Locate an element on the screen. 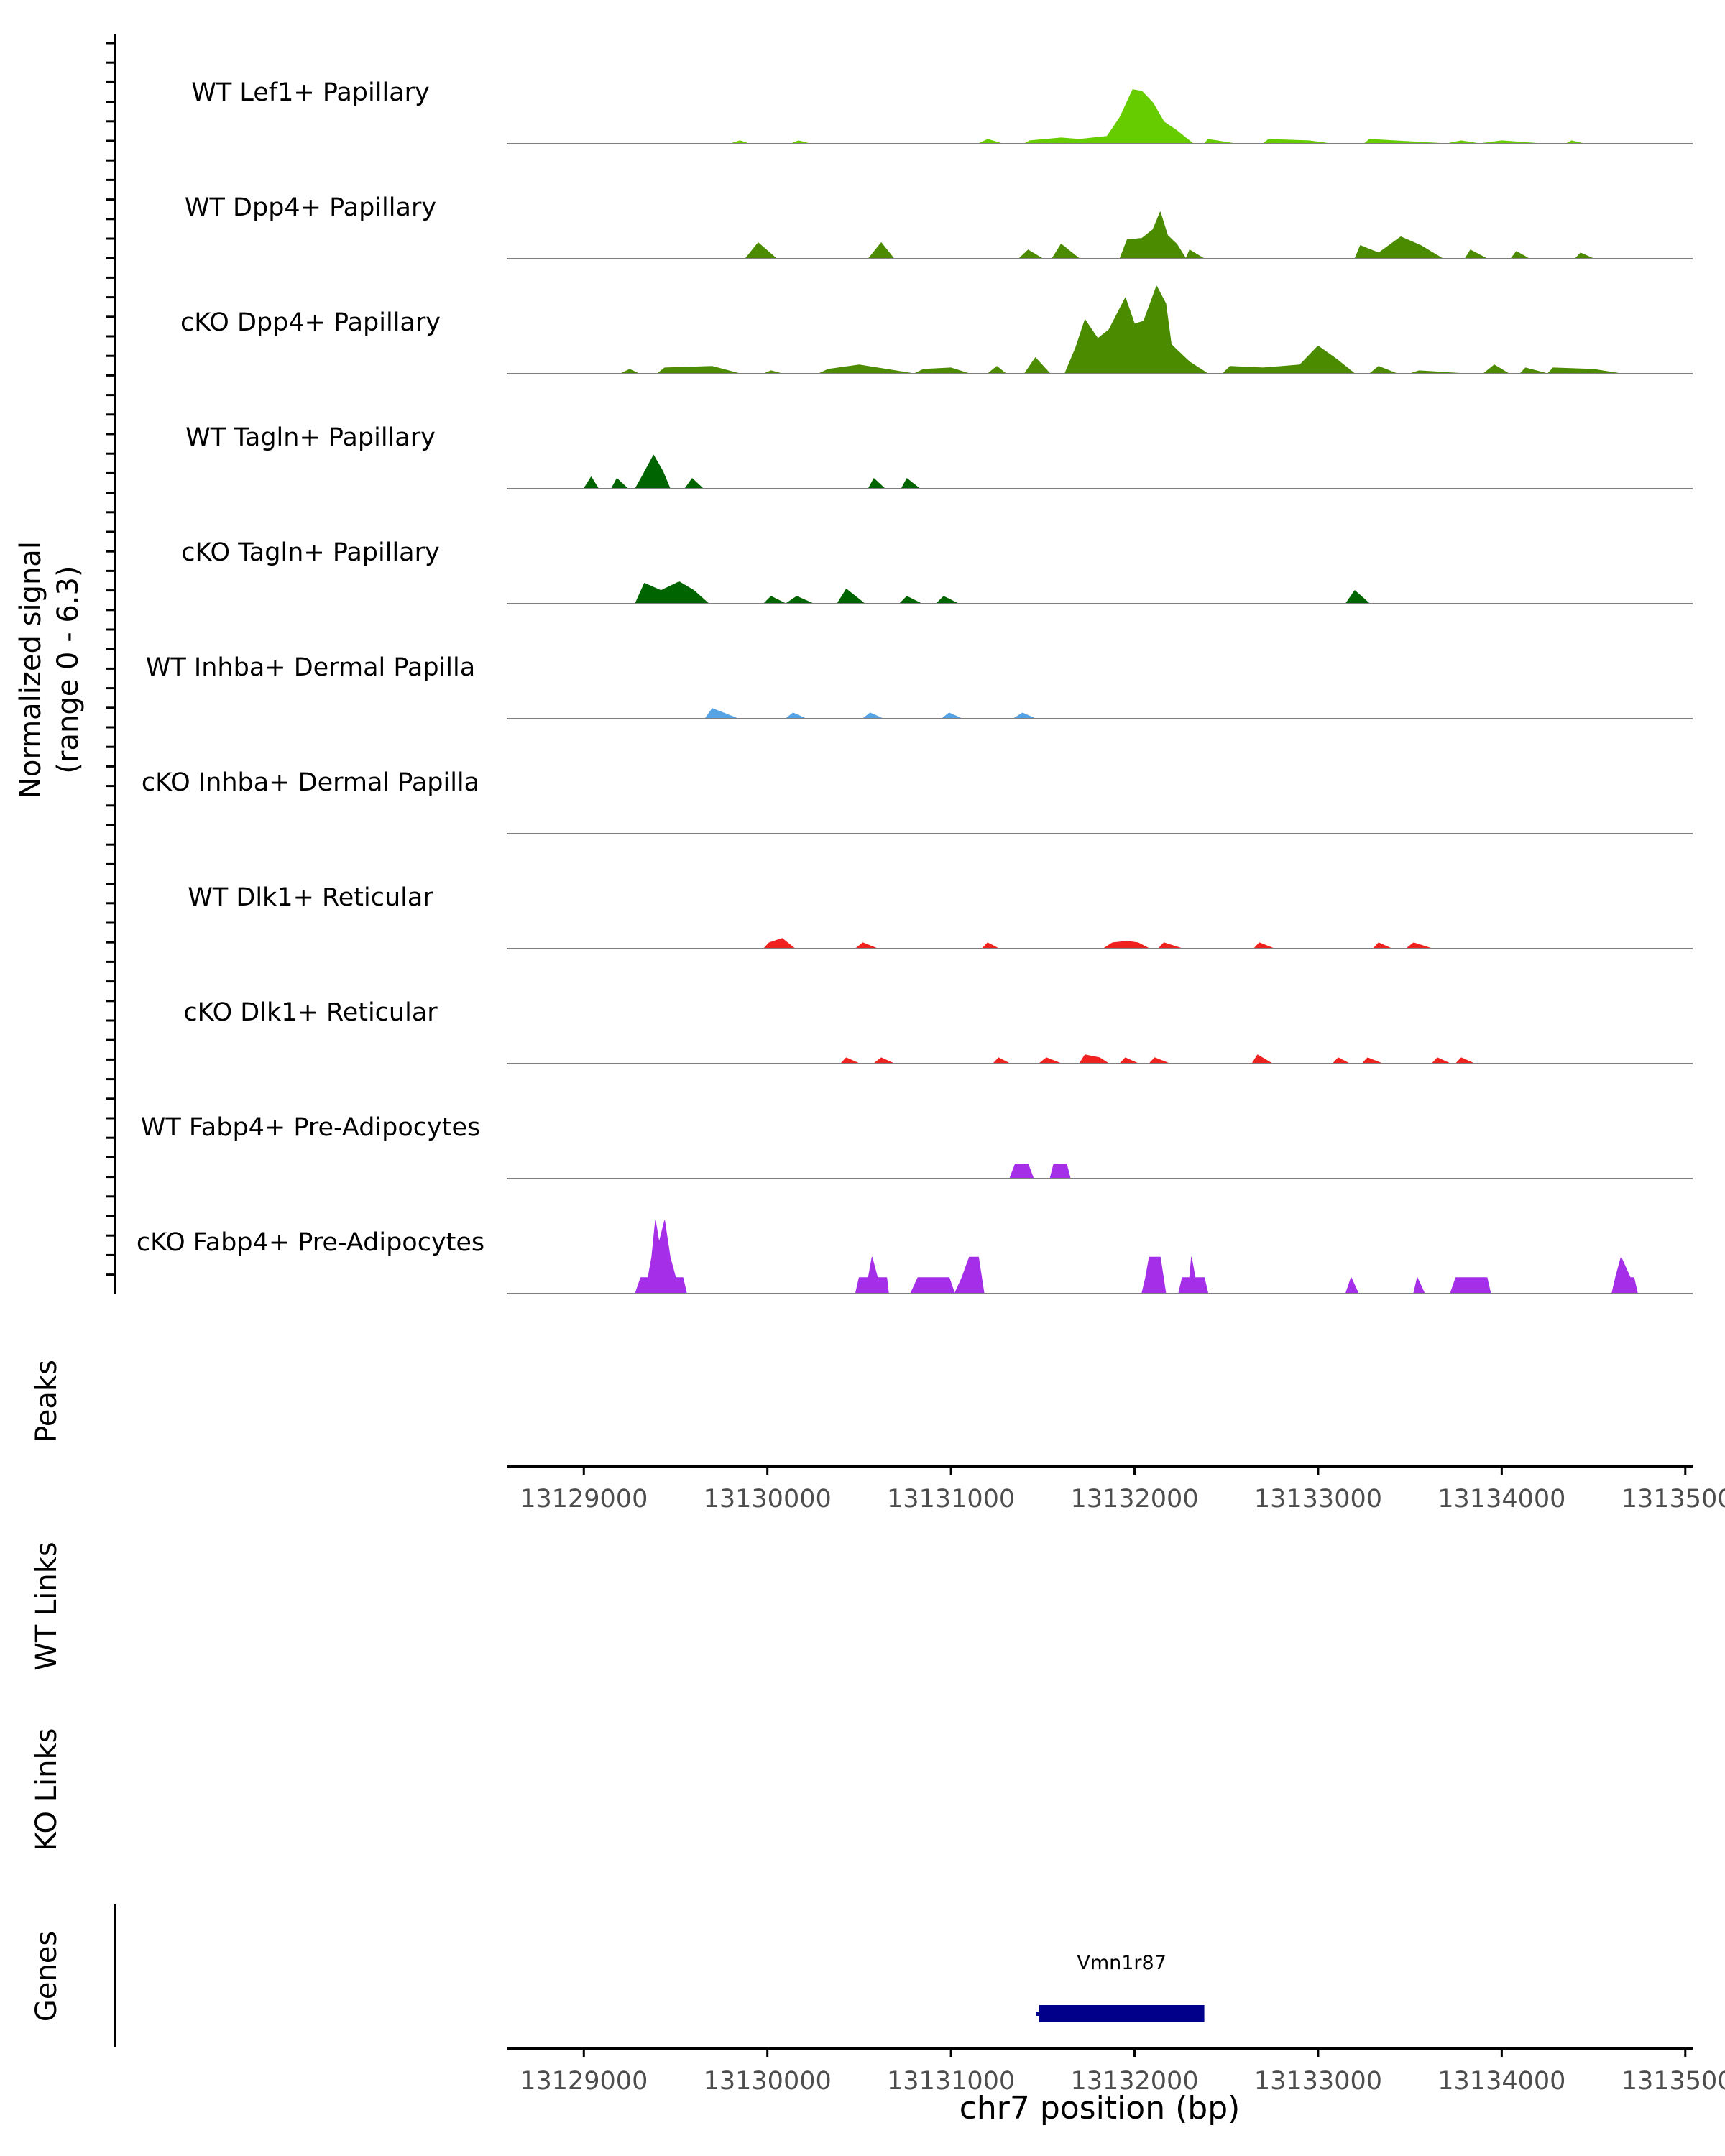 This screenshot has height=2156, width=1725. track-wt-inhba-dermal-papilla: WT Inhba+ Dermal Papilla is located at coordinates (919, 686).